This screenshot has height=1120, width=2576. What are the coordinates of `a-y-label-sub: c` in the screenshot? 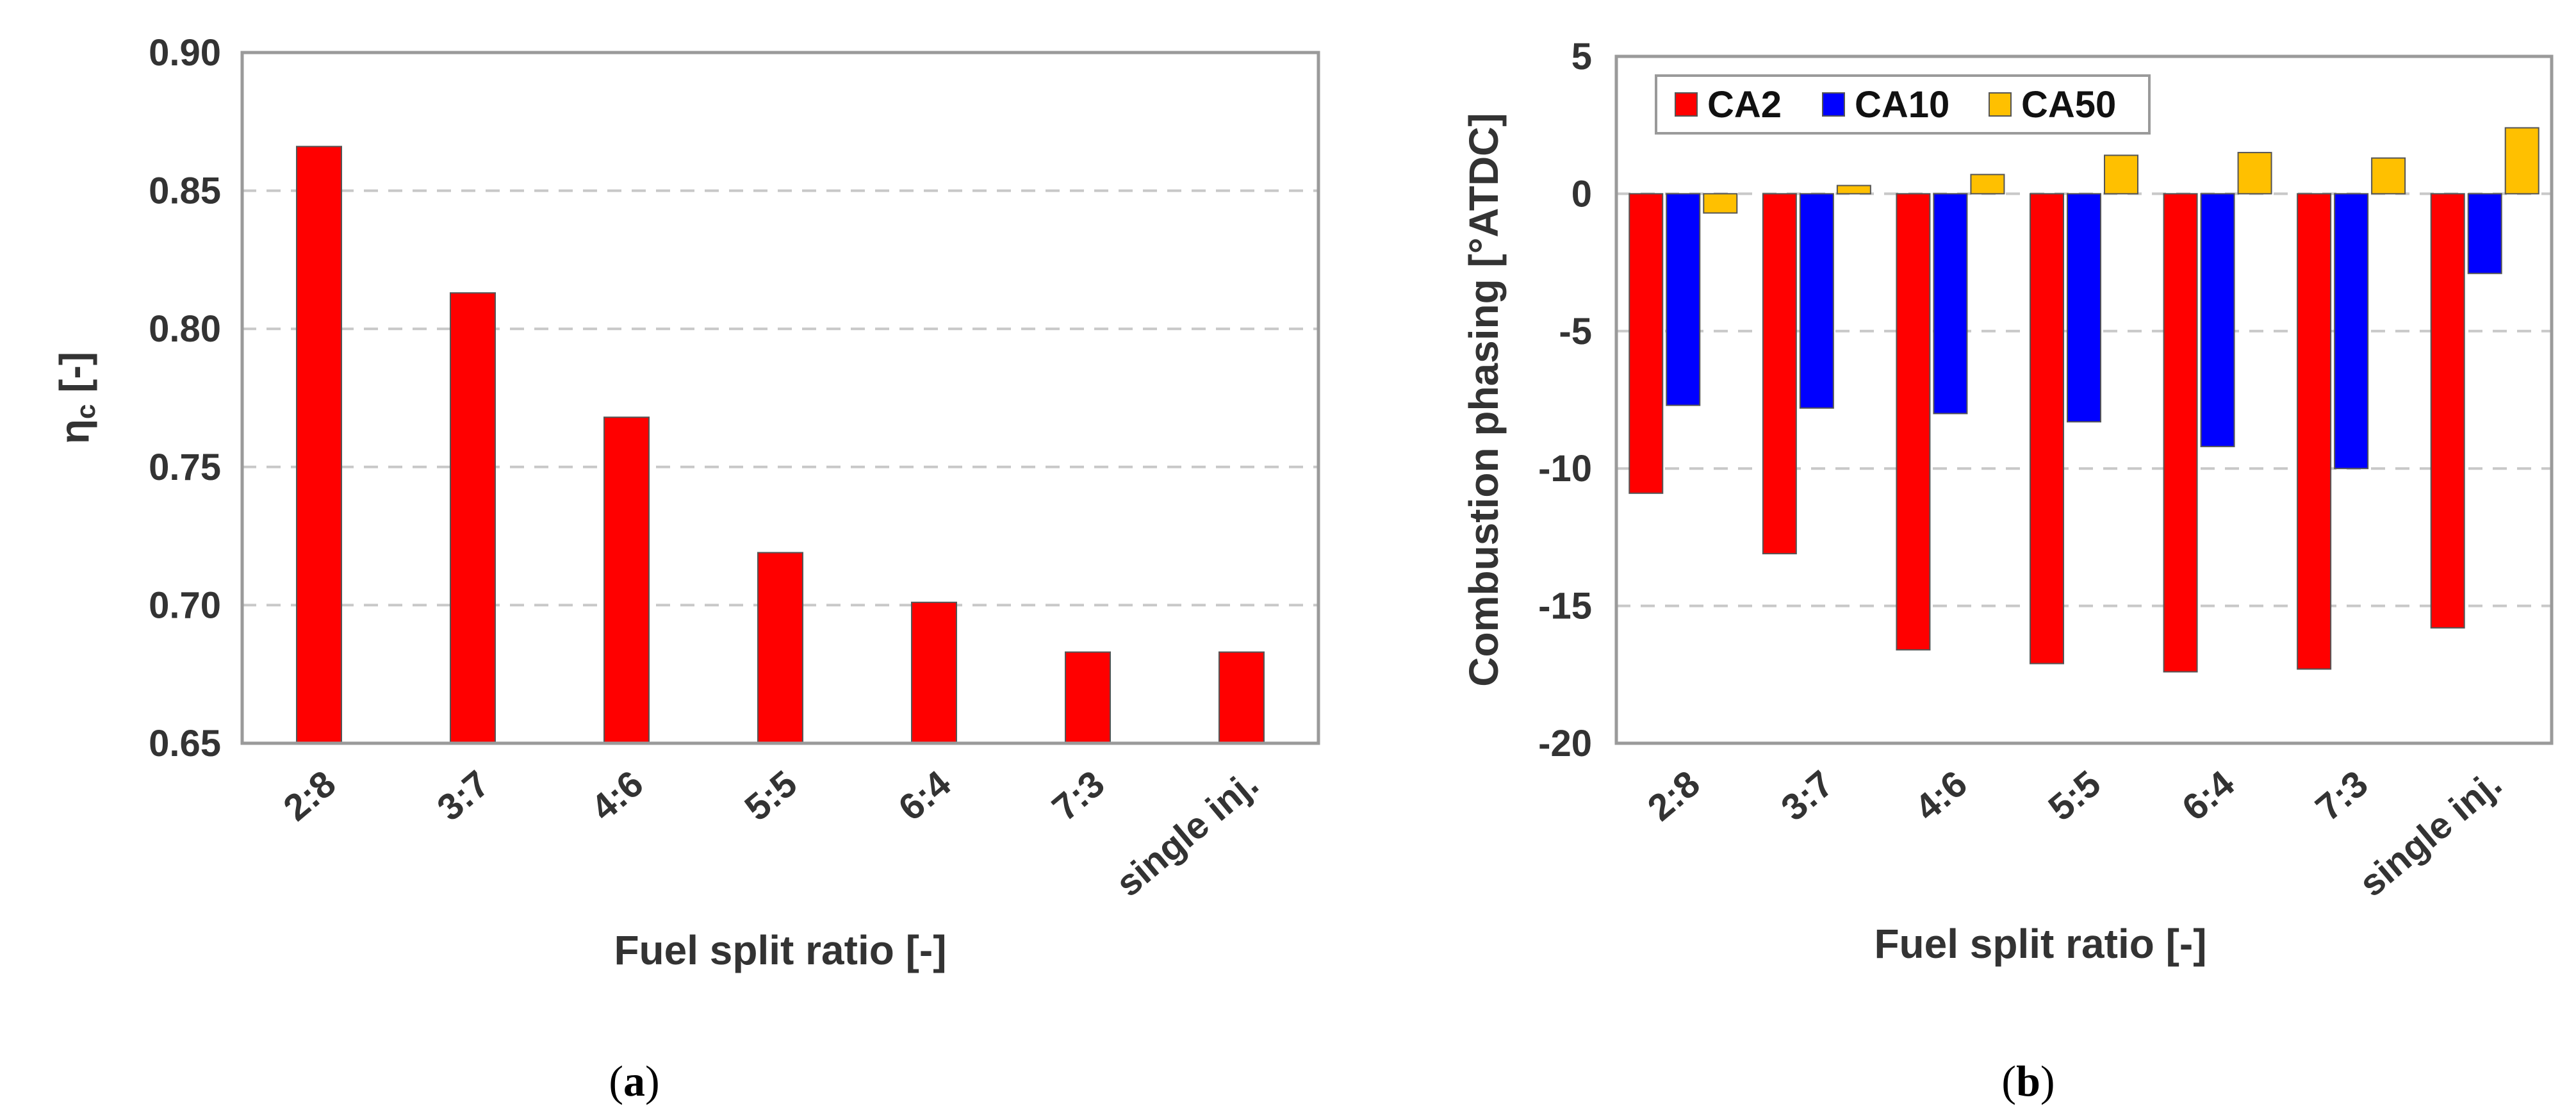 It's located at (85, 412).